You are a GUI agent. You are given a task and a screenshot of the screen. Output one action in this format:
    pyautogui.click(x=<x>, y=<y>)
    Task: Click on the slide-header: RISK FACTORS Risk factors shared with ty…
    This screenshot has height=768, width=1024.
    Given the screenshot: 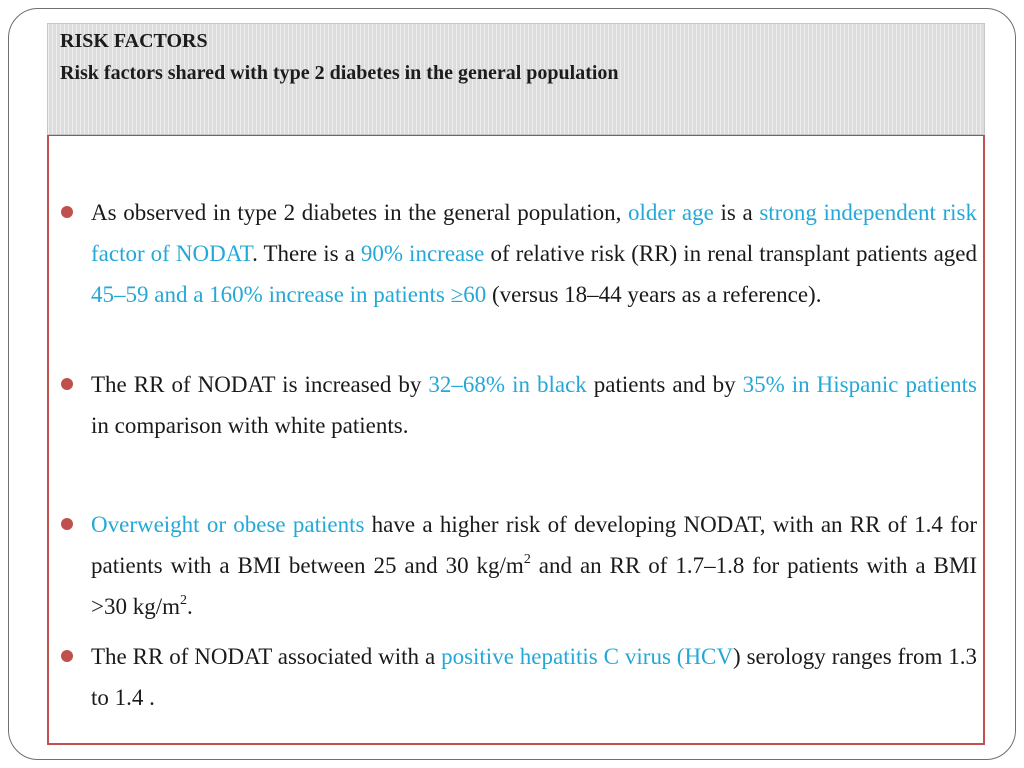 What is the action you would take?
    pyautogui.click(x=516, y=79)
    